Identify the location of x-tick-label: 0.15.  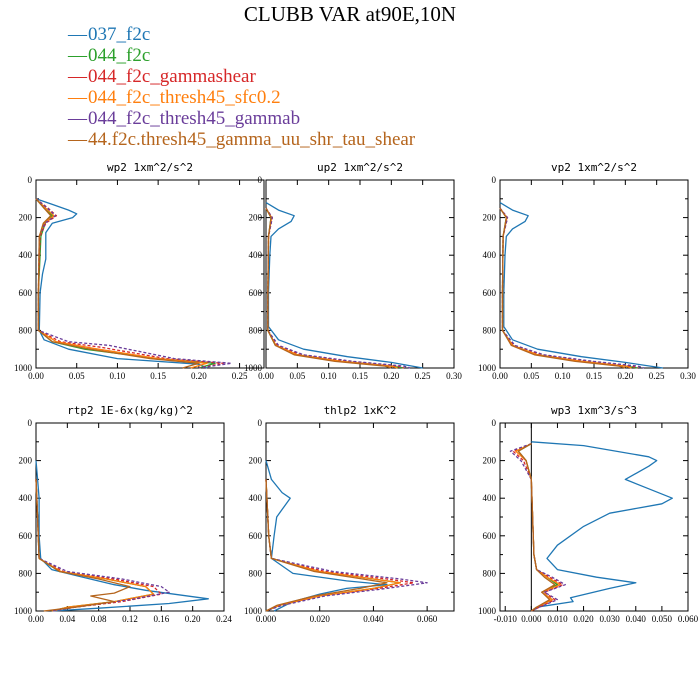
(594, 376).